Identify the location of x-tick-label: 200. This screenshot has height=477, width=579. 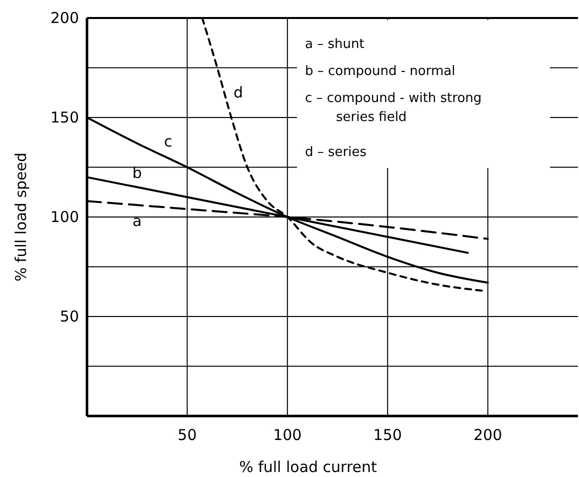
(487, 435).